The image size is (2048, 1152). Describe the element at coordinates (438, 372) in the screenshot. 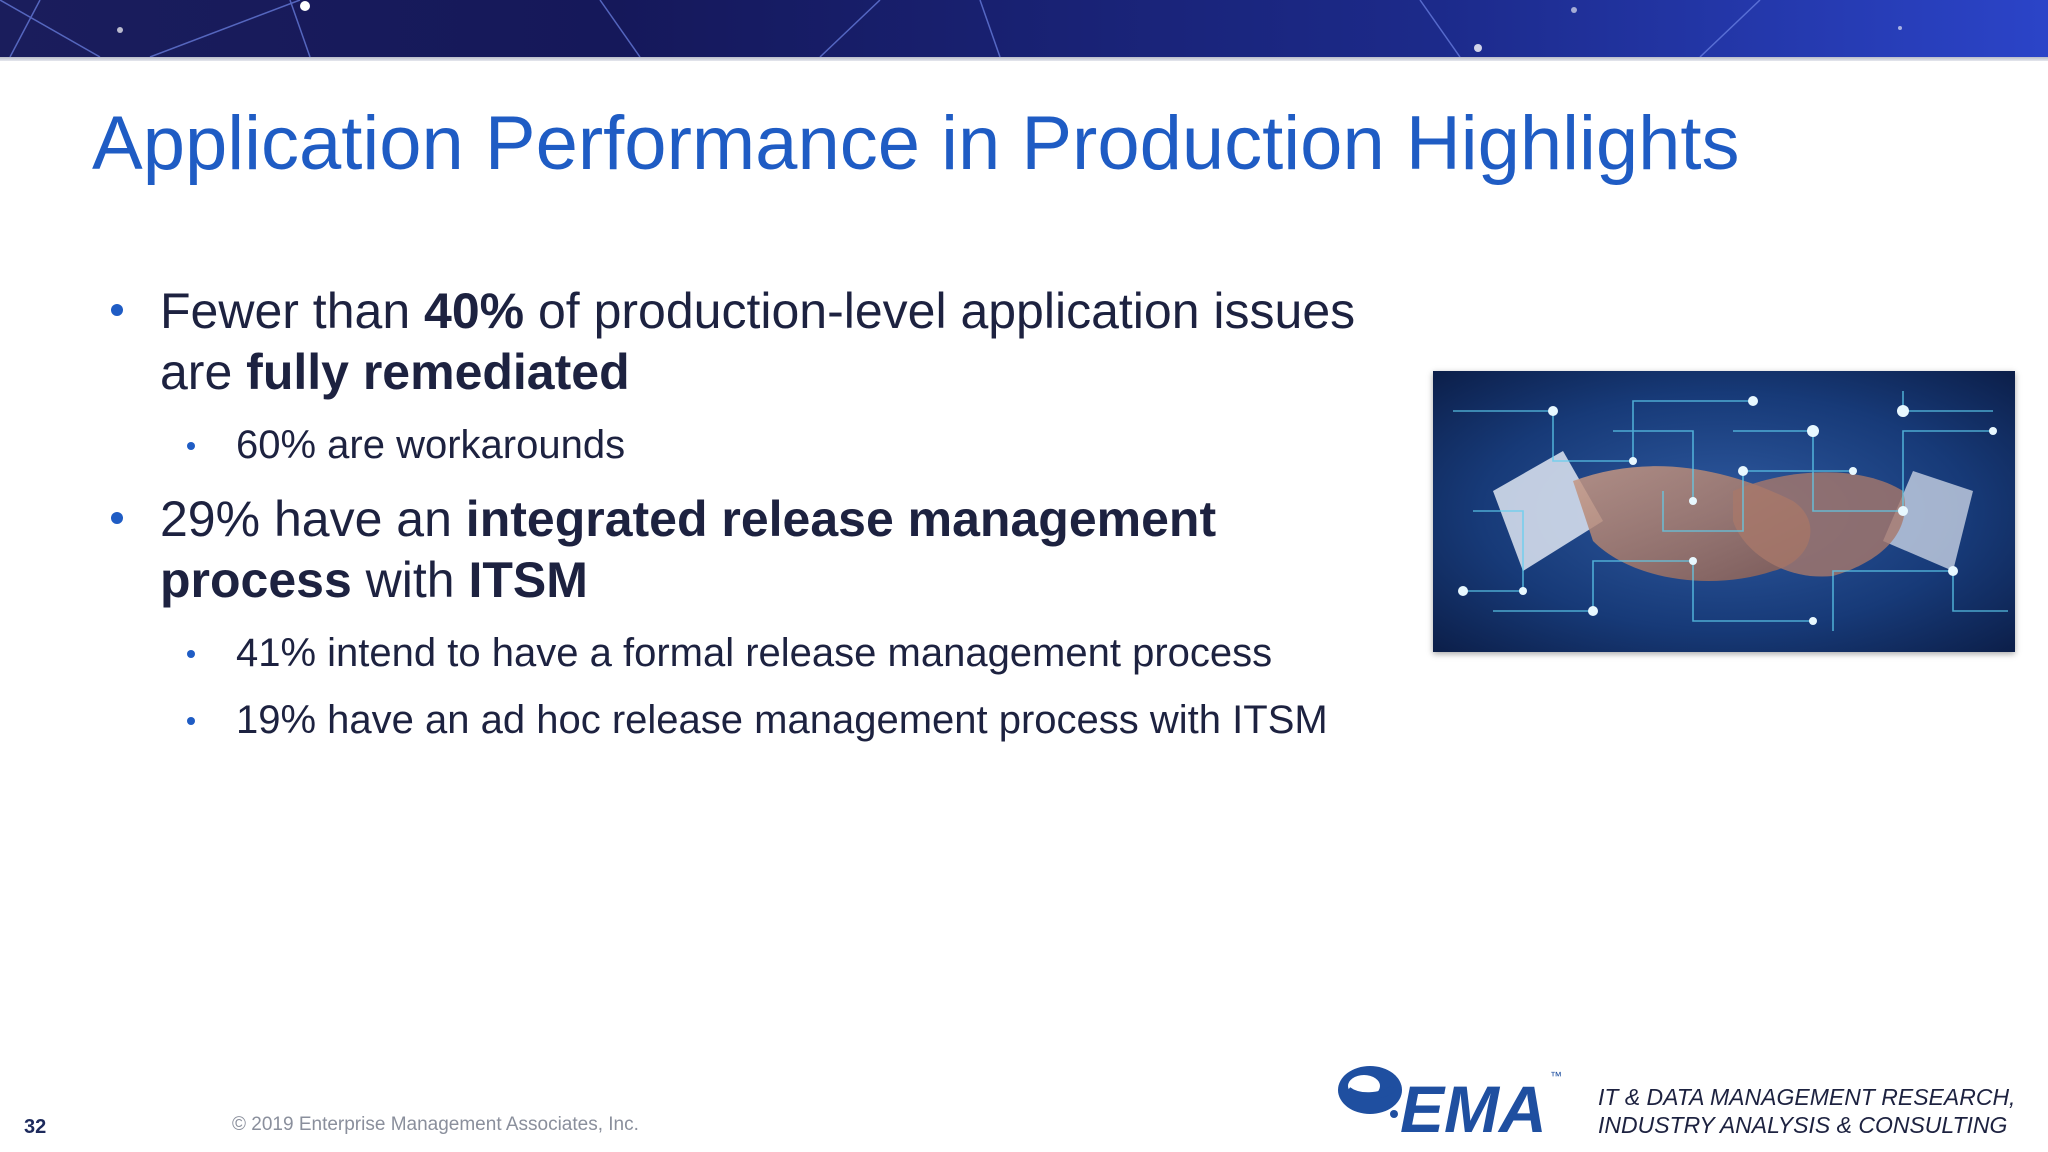

I see `bullet-bold-text: fully remediated` at that location.